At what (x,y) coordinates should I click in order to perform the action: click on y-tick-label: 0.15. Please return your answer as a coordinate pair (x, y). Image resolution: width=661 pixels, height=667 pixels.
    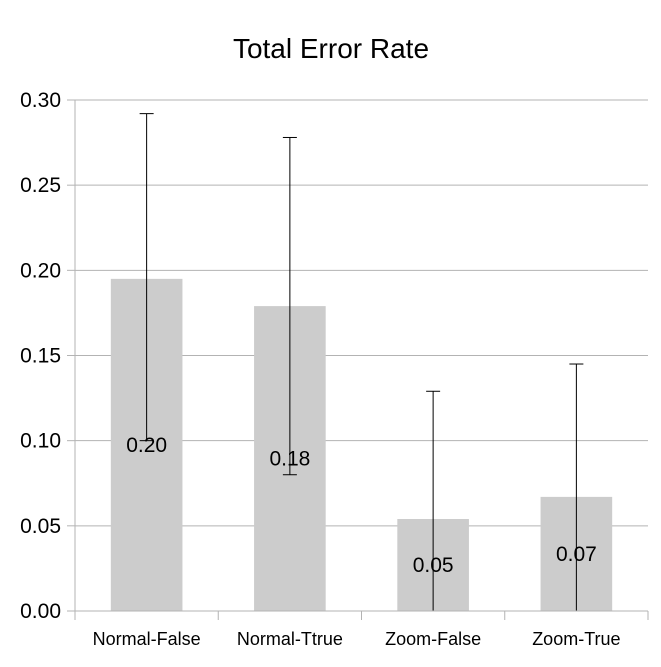
    Looking at the image, I should click on (40, 356).